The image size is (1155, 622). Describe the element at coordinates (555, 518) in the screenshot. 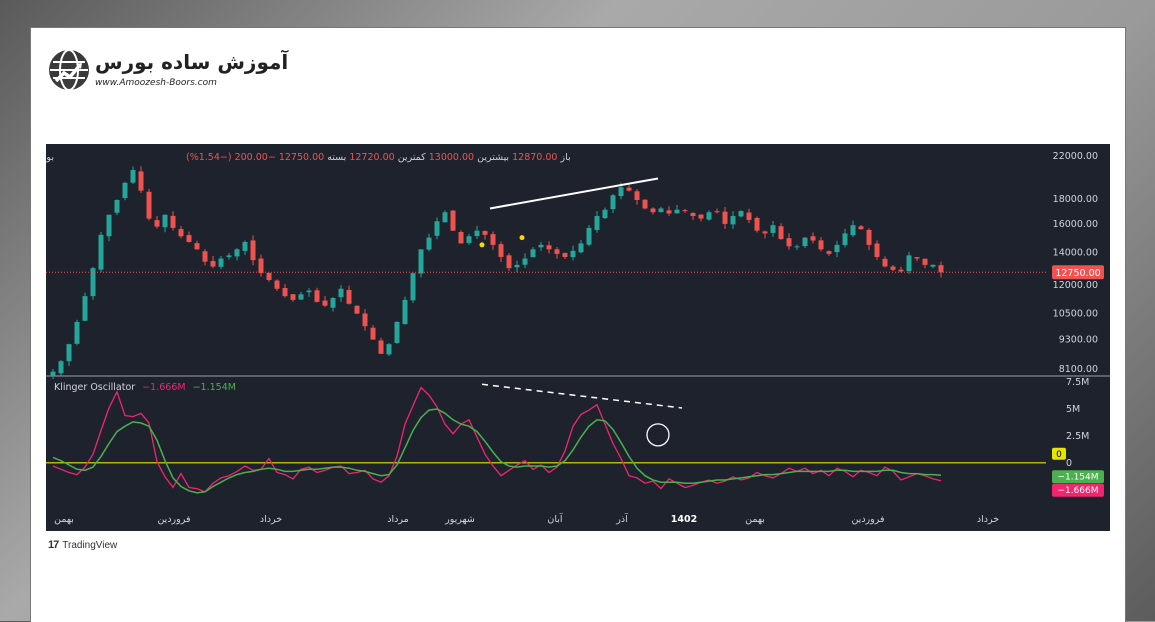

I see `time-axis-label: آبان` at that location.